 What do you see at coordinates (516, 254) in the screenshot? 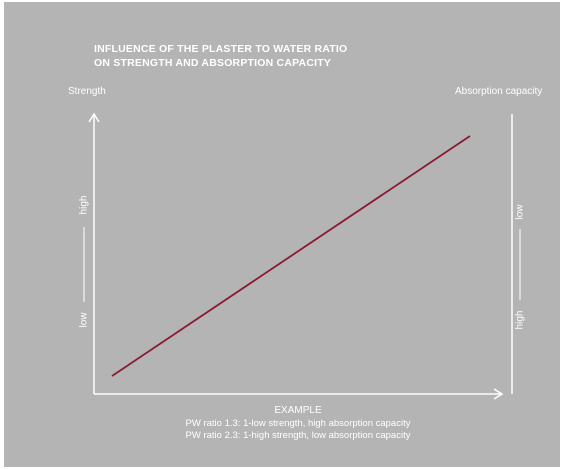
I see `right-axis` at bounding box center [516, 254].